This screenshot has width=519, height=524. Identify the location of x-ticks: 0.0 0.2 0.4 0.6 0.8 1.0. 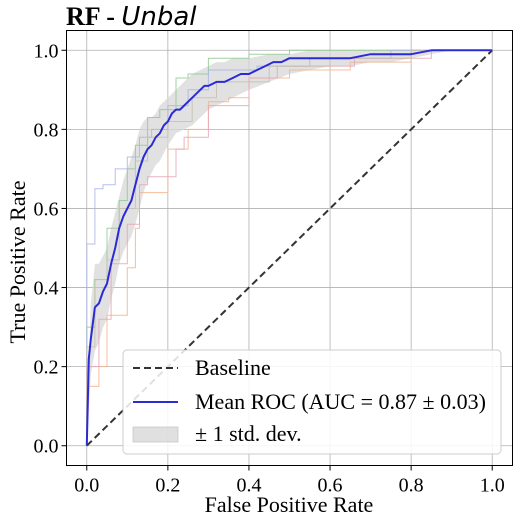
(289, 481).